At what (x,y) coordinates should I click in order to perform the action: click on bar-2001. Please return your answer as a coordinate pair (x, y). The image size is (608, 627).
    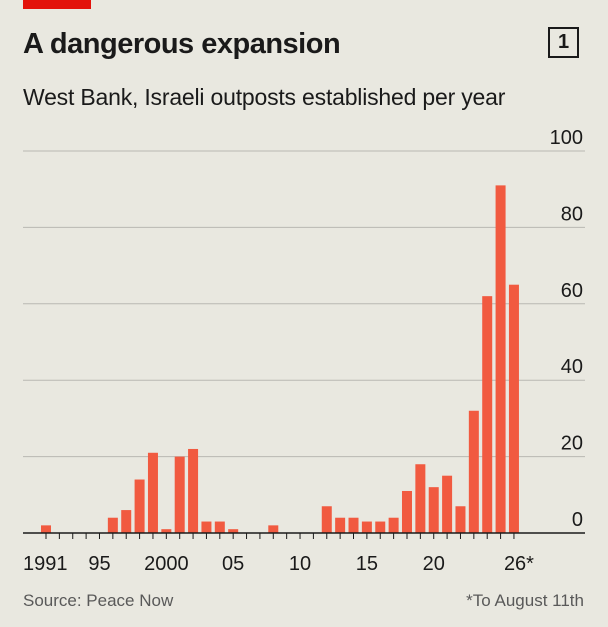
    Looking at the image, I should click on (179, 494).